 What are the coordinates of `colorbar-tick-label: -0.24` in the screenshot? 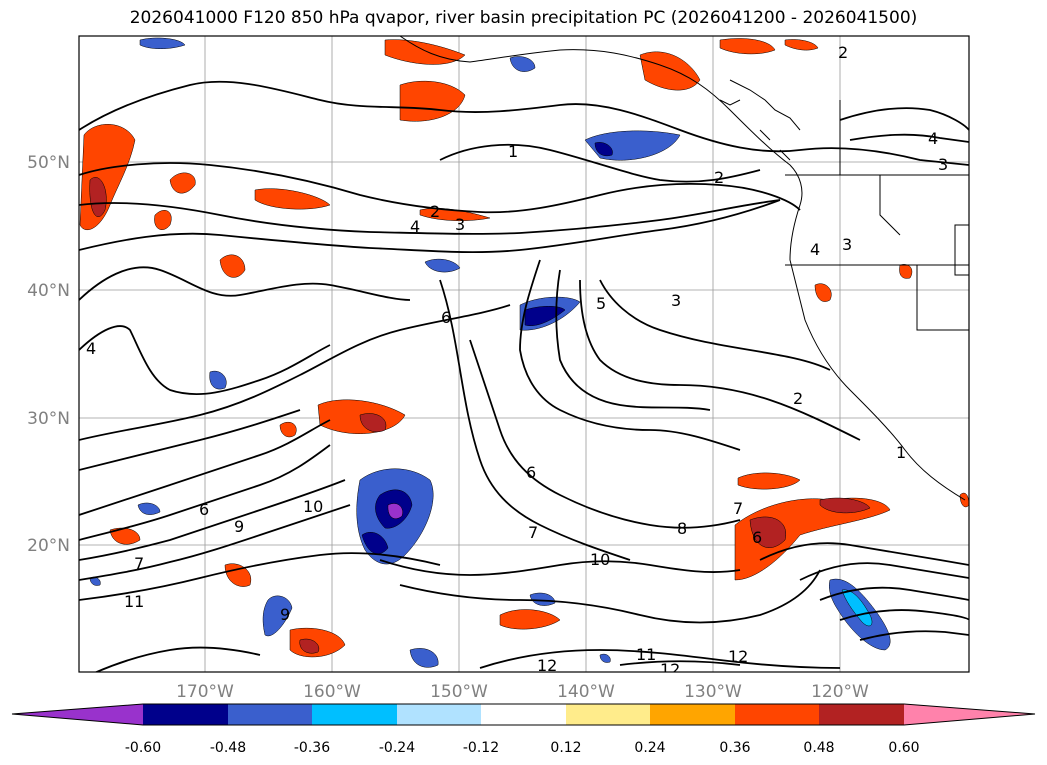 It's located at (397, 748).